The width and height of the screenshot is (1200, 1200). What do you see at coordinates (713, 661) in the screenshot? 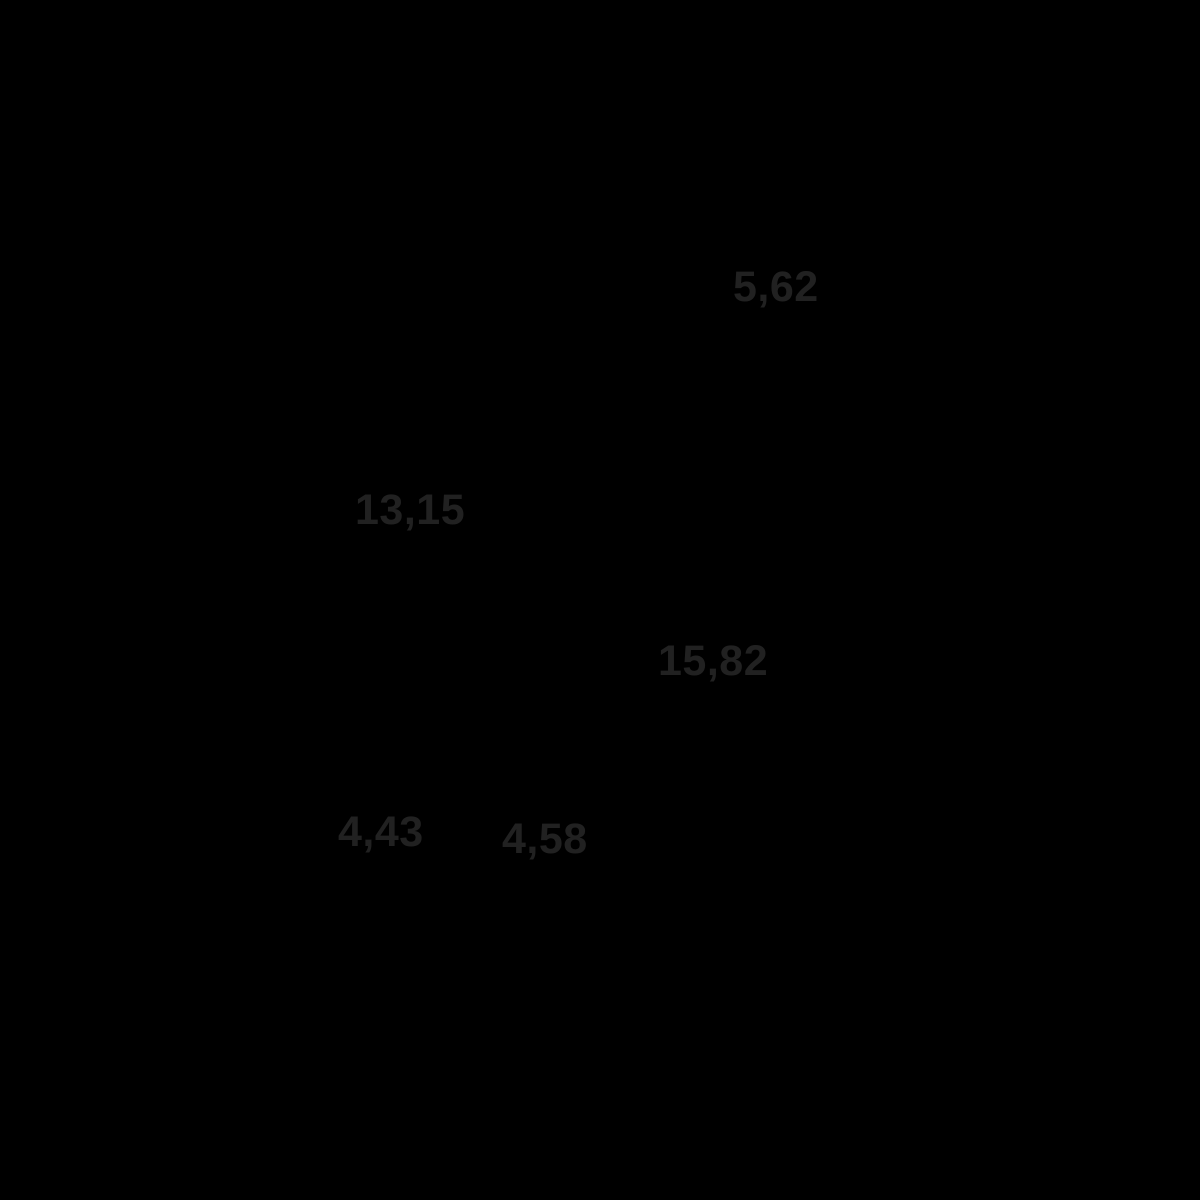
I see `data-label: 15,82` at bounding box center [713, 661].